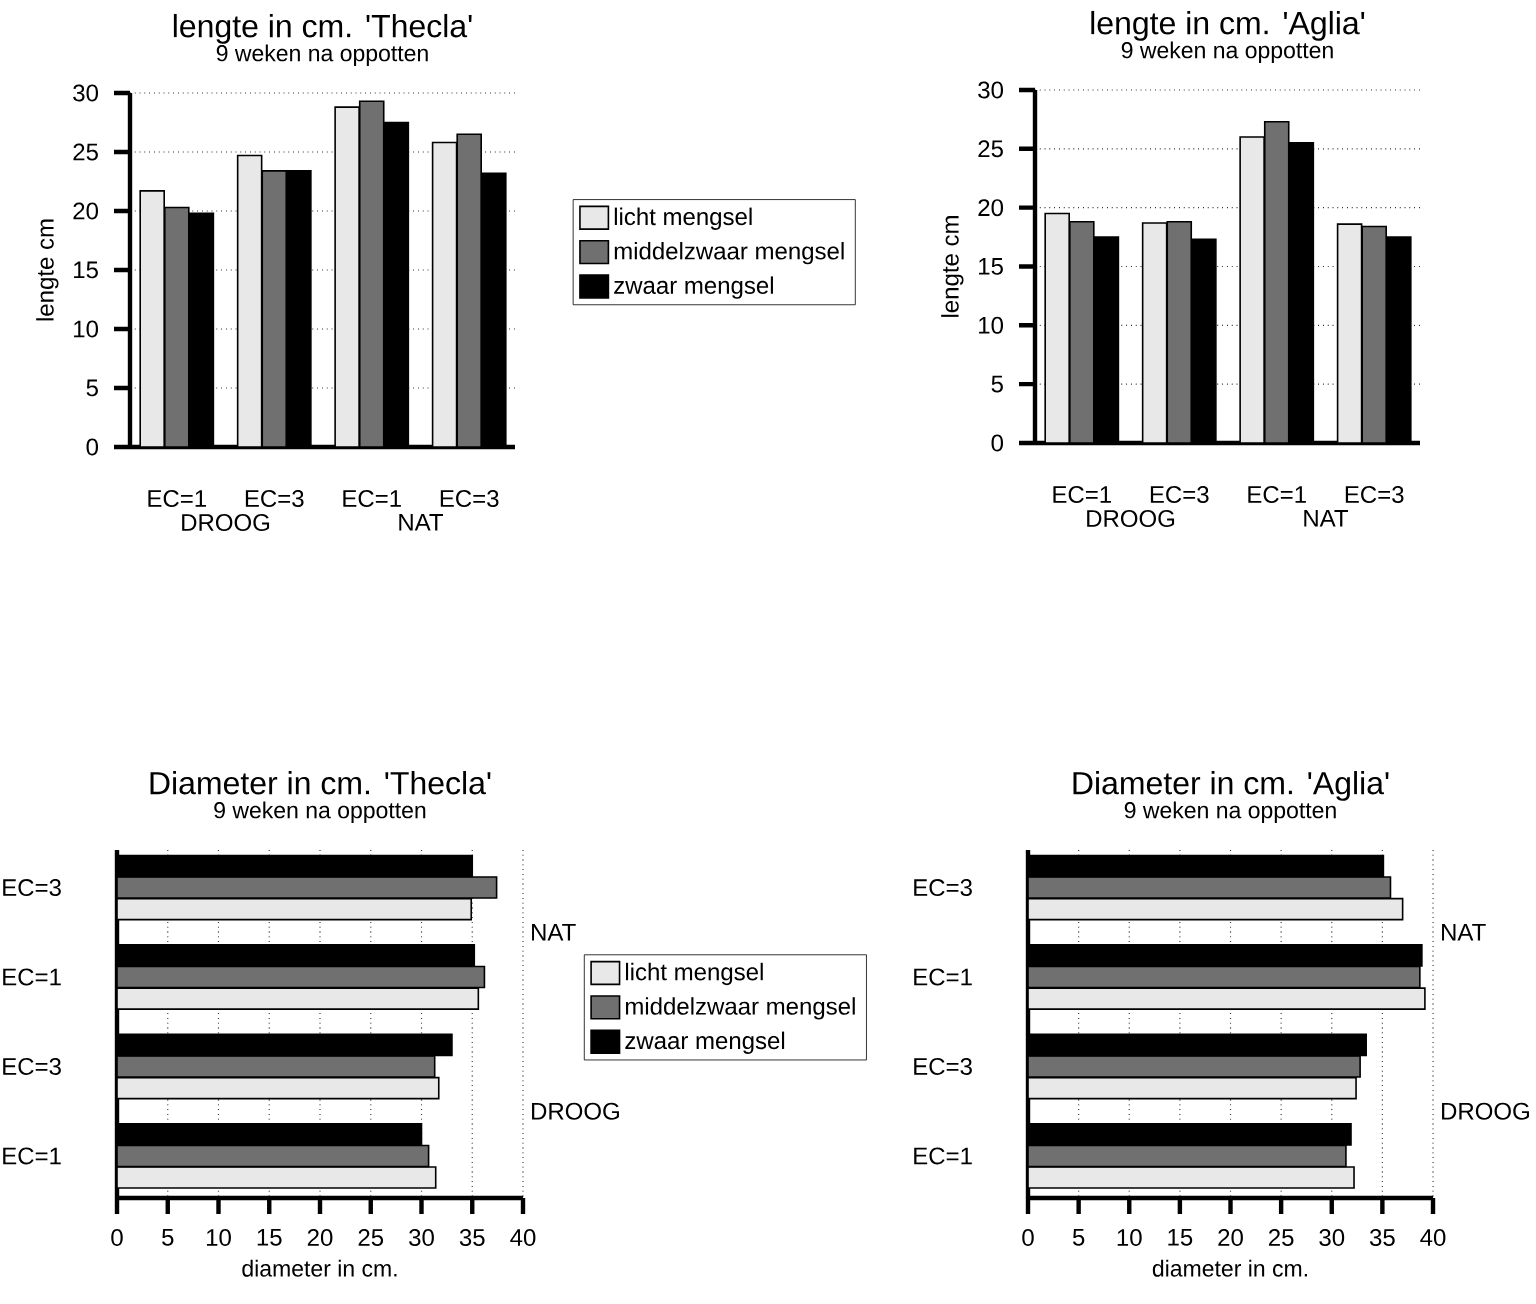 This screenshot has width=1536, height=1304. What do you see at coordinates (322, 28) in the screenshot?
I see `chart-title: lengte in cm. 'Thecla'` at bounding box center [322, 28].